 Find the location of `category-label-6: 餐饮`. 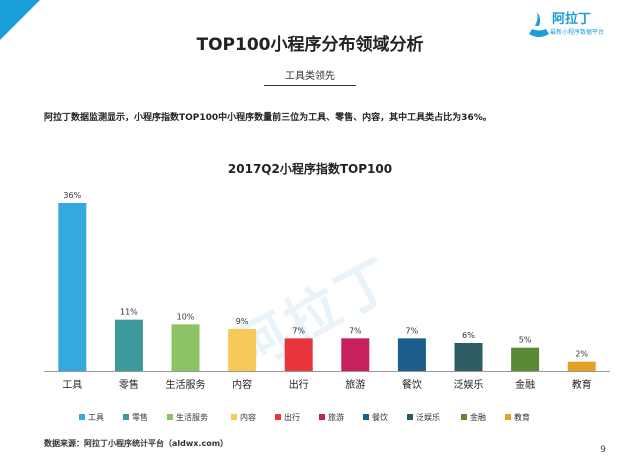

category-label-6: 餐饮 is located at coordinates (412, 384).